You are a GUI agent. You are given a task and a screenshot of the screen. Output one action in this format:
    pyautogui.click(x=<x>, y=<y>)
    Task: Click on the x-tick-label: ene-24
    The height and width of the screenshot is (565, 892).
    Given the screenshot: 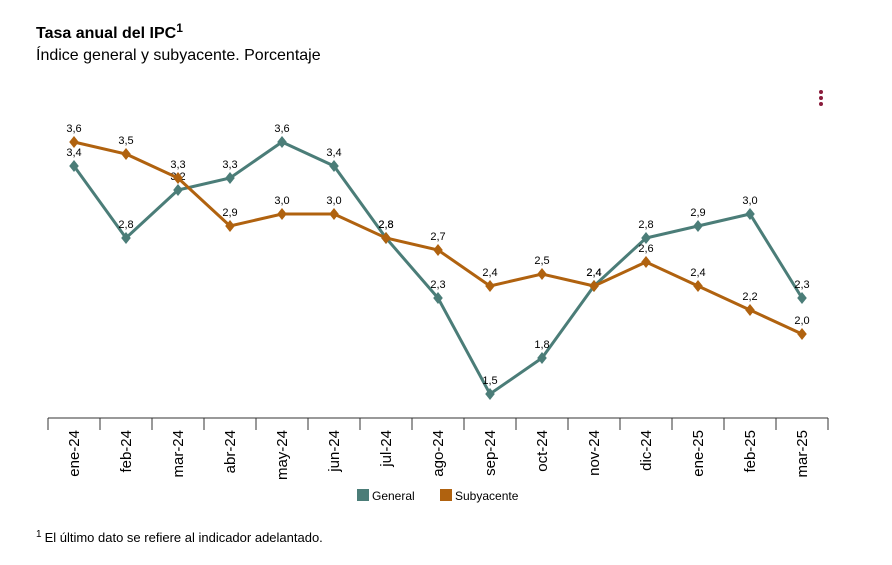 What is the action you would take?
    pyautogui.click(x=74, y=453)
    